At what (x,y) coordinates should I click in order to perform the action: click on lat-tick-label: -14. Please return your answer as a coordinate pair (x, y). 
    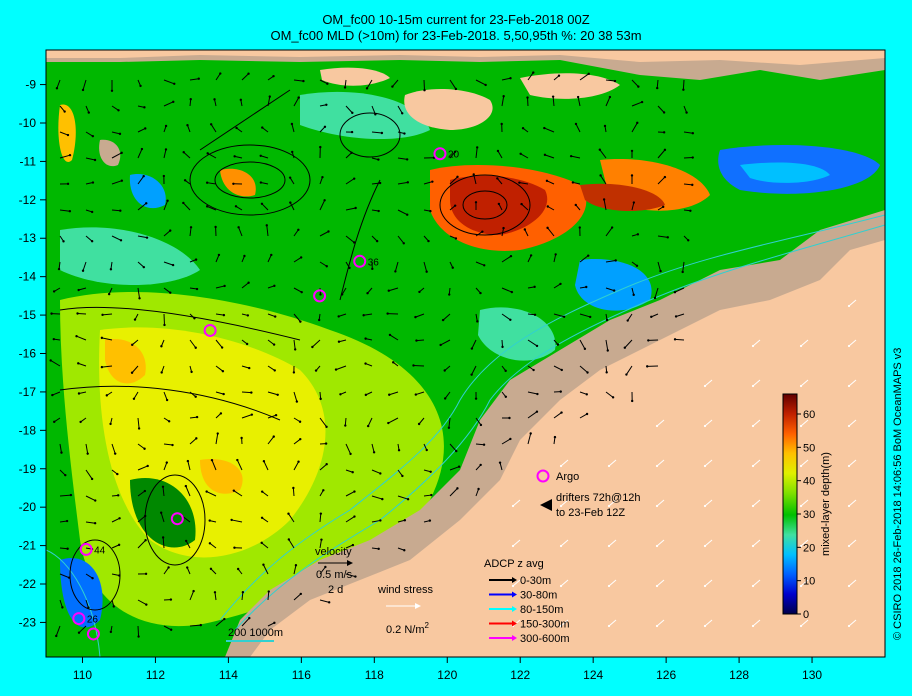
    Looking at the image, I should click on (28, 277).